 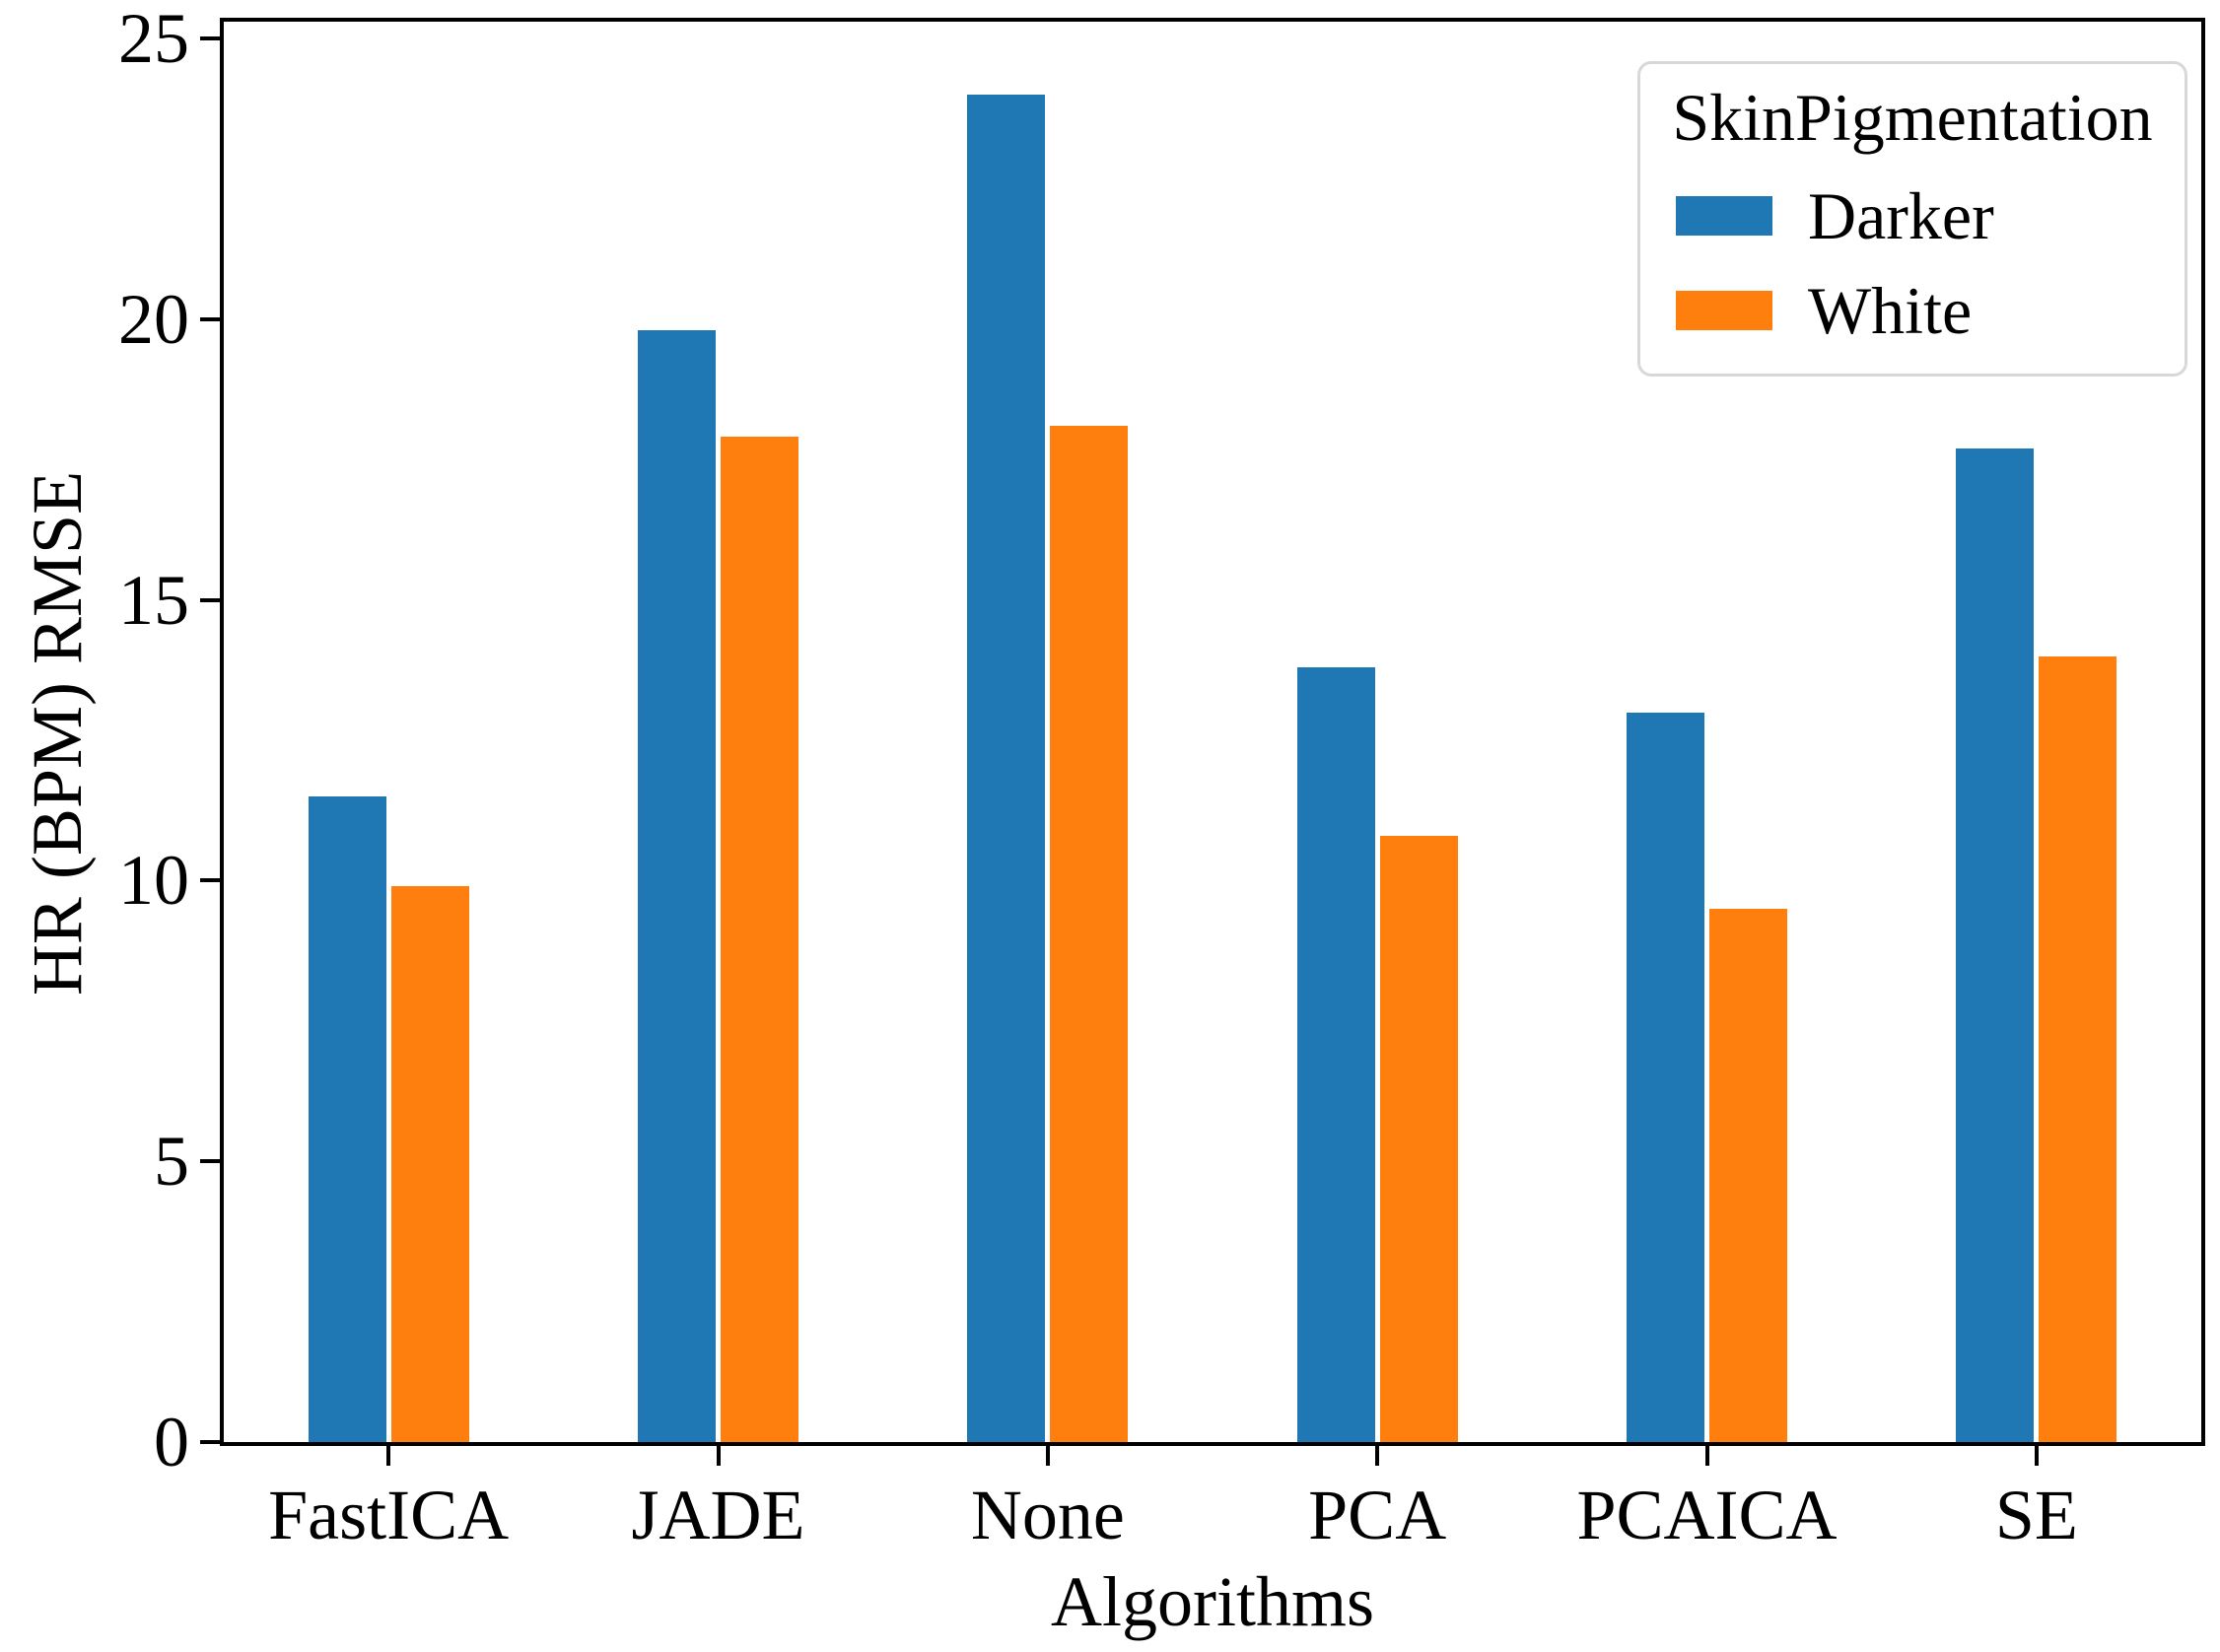 I want to click on y-tick-label: 10, so click(x=153, y=881).